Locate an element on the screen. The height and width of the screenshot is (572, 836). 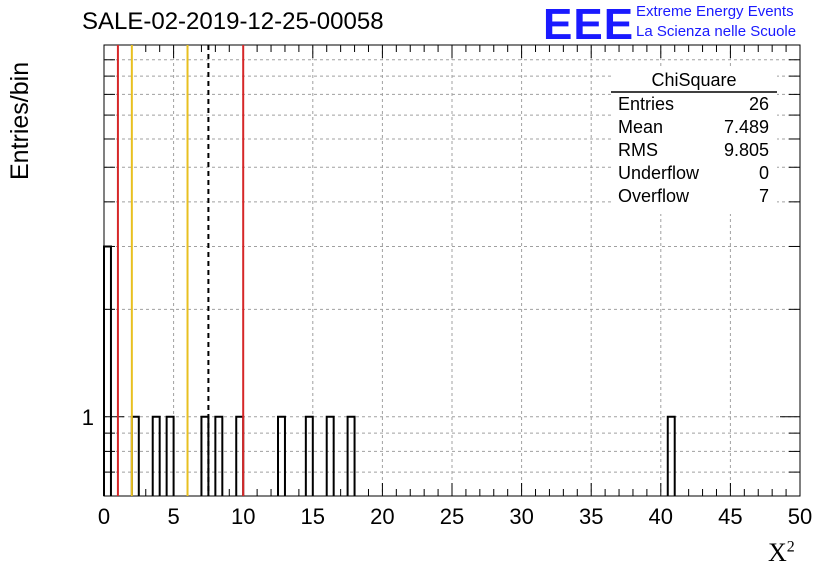
x-tick-label: 0 is located at coordinates (104, 516).